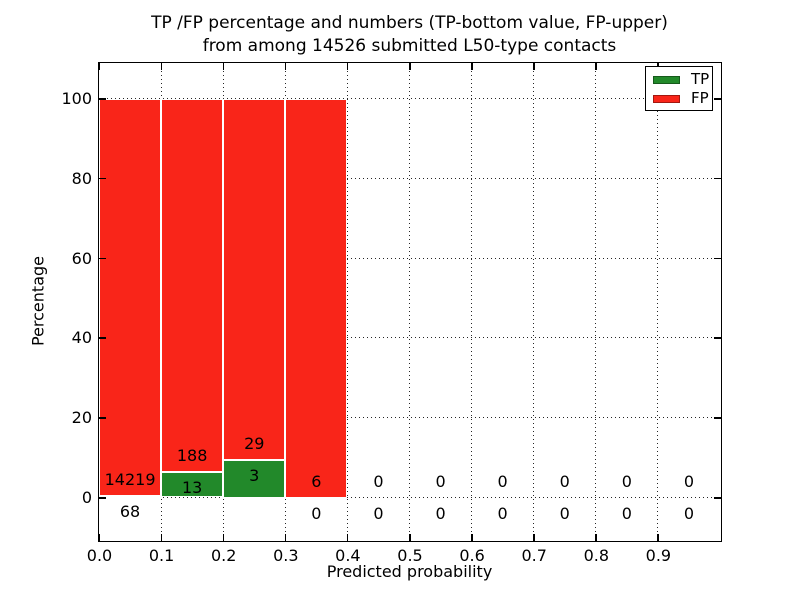 This screenshot has height=600, width=800. Describe the element at coordinates (689, 513) in the screenshot. I see `tp-count-label-9: 0` at that location.